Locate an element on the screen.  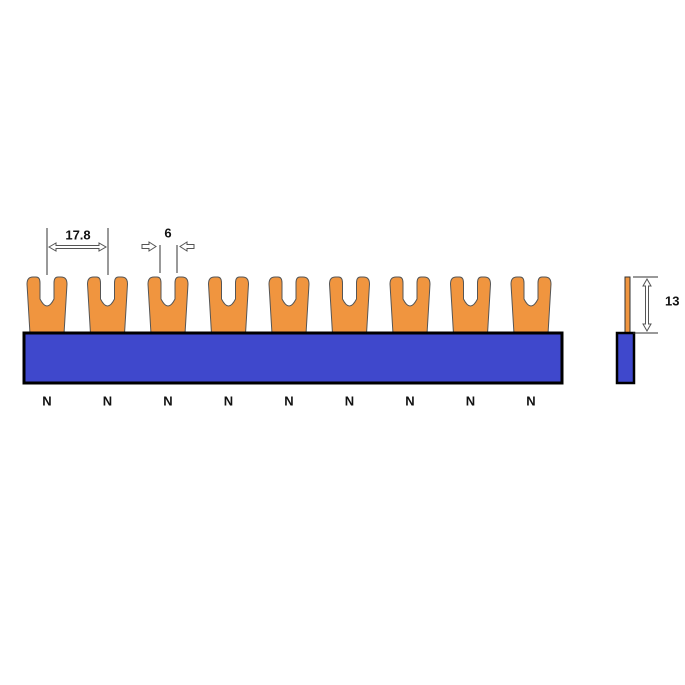
forks is located at coordinates (289, 305).